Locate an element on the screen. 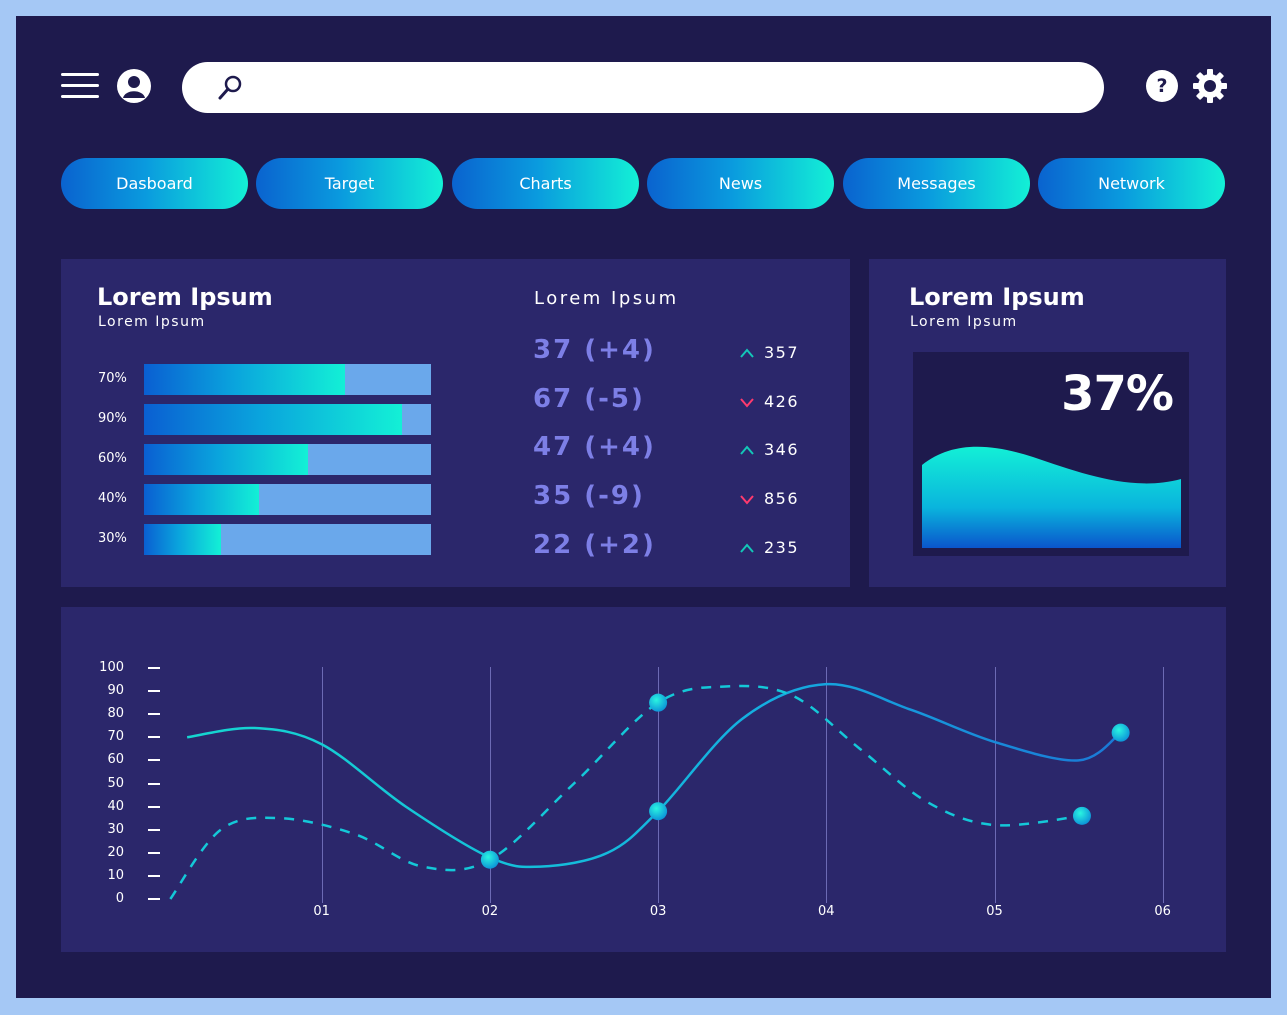 This screenshot has width=1287, height=1015. y-tick-label: 50 is located at coordinates (115, 783).